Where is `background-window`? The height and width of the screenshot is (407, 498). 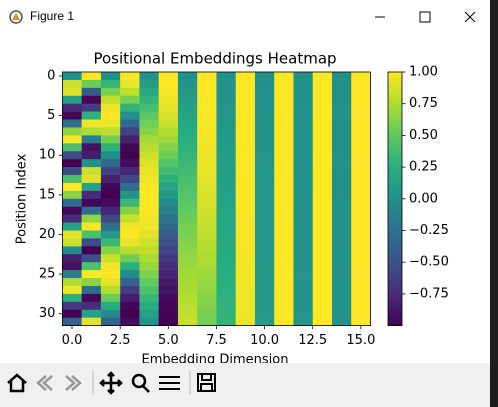 background-window is located at coordinates (494, 203).